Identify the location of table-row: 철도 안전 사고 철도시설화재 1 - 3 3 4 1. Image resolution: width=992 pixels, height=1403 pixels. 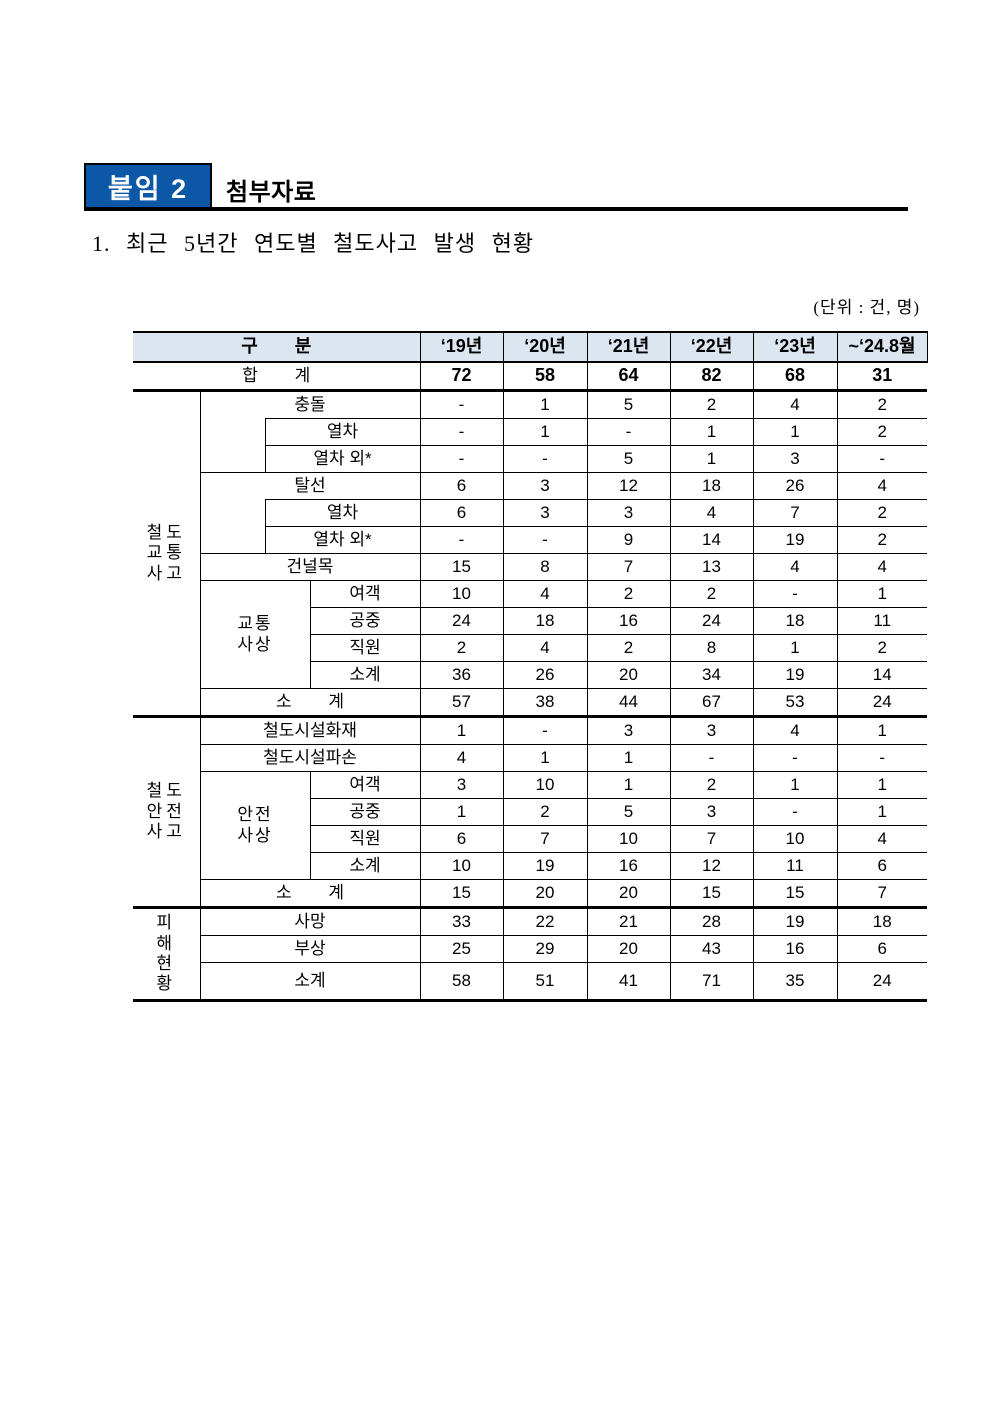
(530, 812).